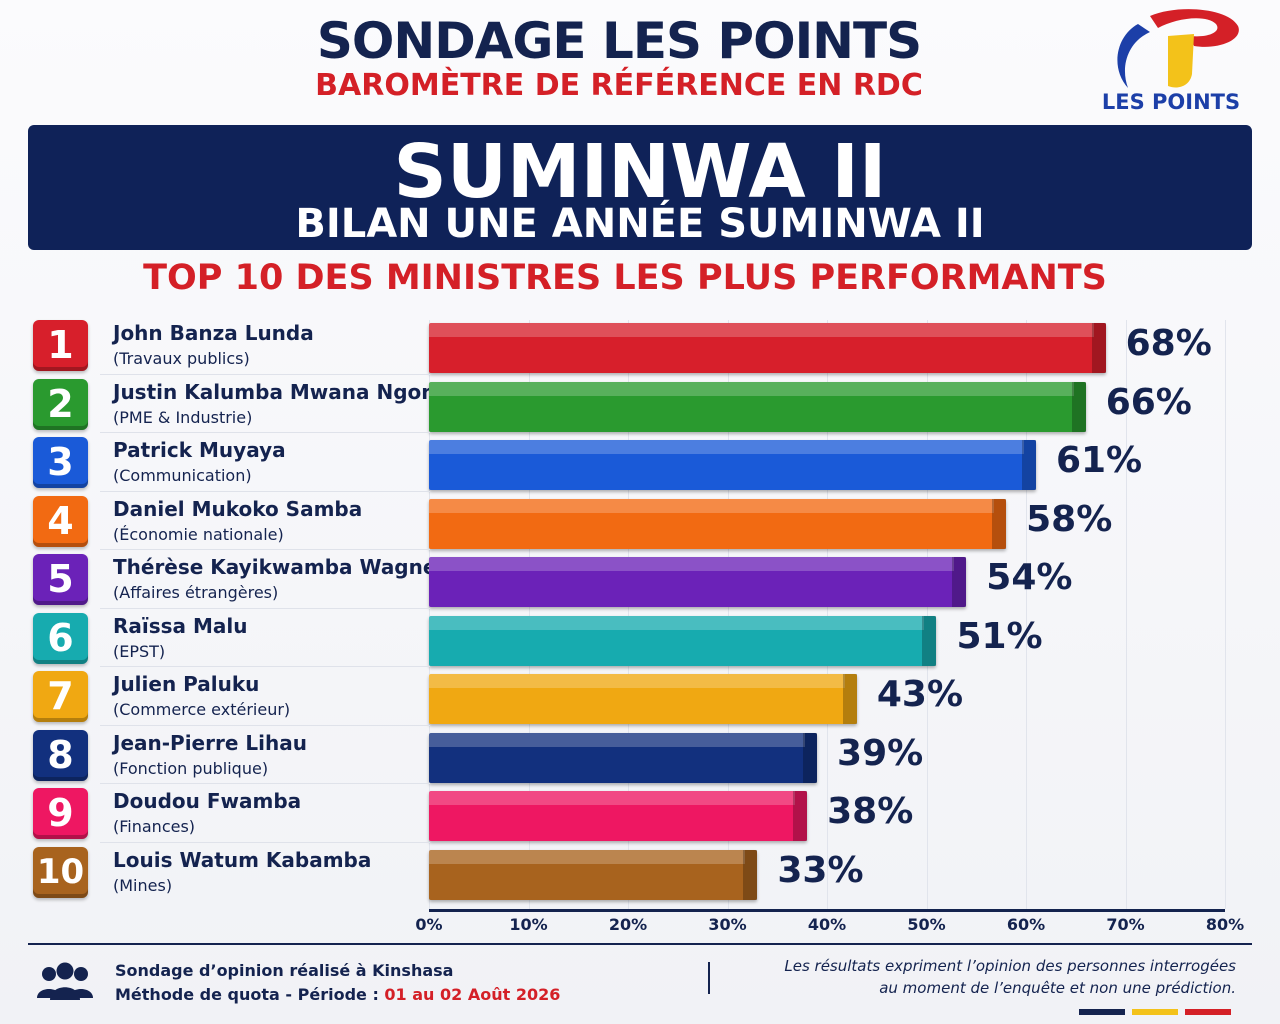 The image size is (1280, 1024). I want to click on rank-badge: 6, so click(60, 638).